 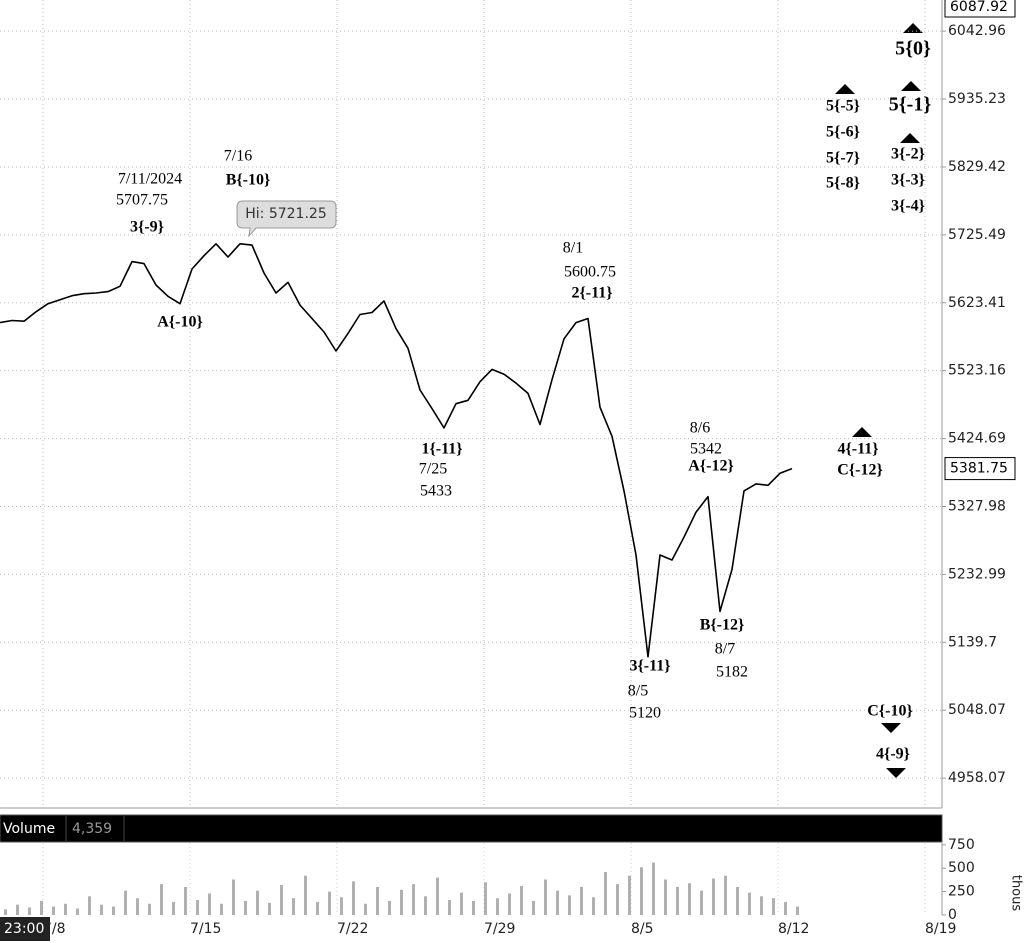 I want to click on y-tick-label: 5523.16, so click(x=977, y=371).